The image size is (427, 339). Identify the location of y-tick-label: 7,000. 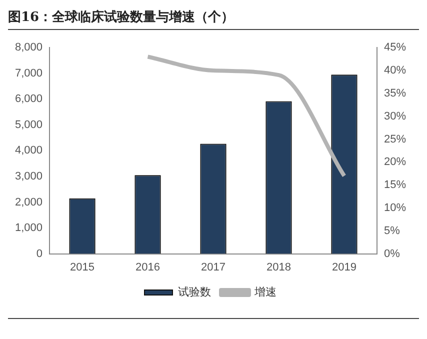
(28, 73).